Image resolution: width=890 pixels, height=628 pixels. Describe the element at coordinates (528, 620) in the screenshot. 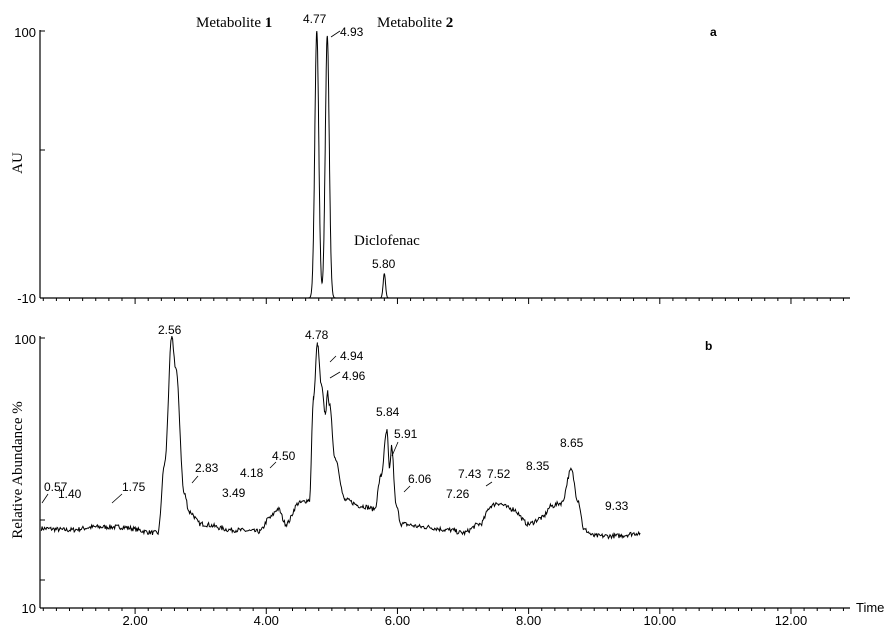

I see `x-tick-label: 8.00` at that location.